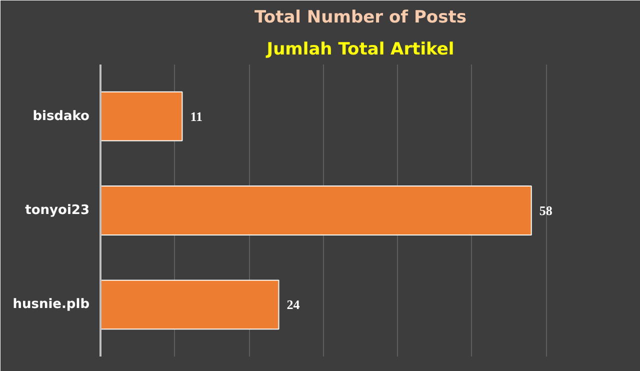 The image size is (640, 371). What do you see at coordinates (51, 304) in the screenshot?
I see `y-tick-label: husnie.plb` at bounding box center [51, 304].